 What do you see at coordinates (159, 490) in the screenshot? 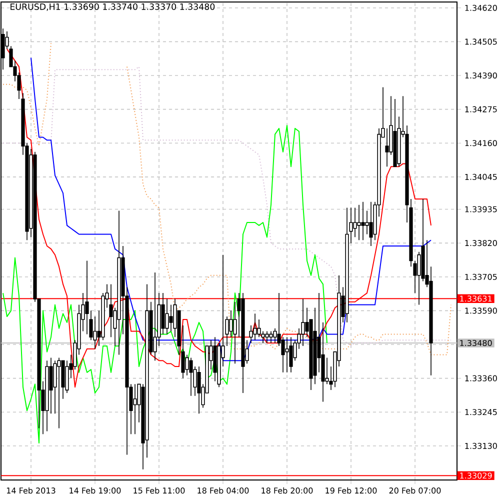
I see `x-tick-label: 15 Feb 11:00` at bounding box center [159, 490].